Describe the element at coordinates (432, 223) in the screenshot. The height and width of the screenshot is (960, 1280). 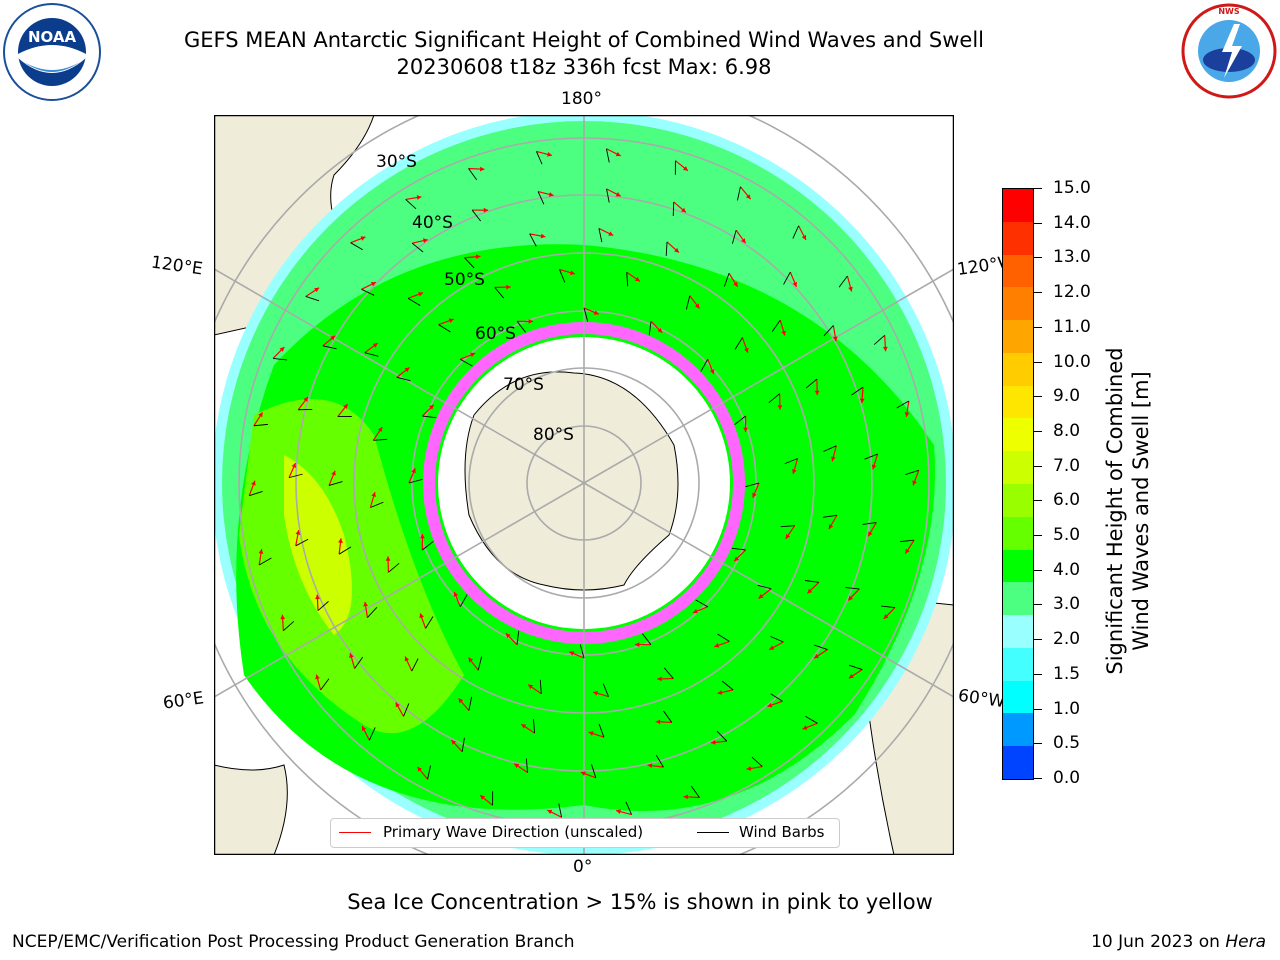
I see `lat-label-40s: 40°S` at that location.